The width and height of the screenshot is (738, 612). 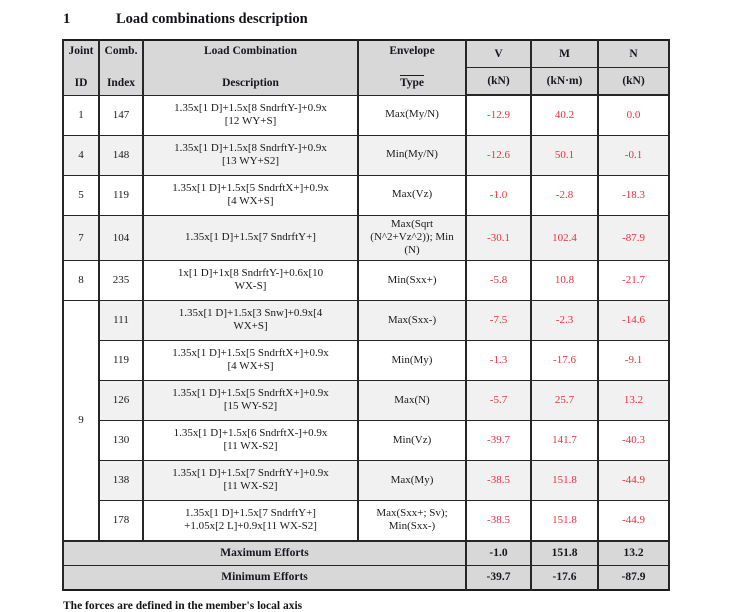 What do you see at coordinates (498, 280) in the screenshot?
I see `v-value-cell: -5.8` at bounding box center [498, 280].